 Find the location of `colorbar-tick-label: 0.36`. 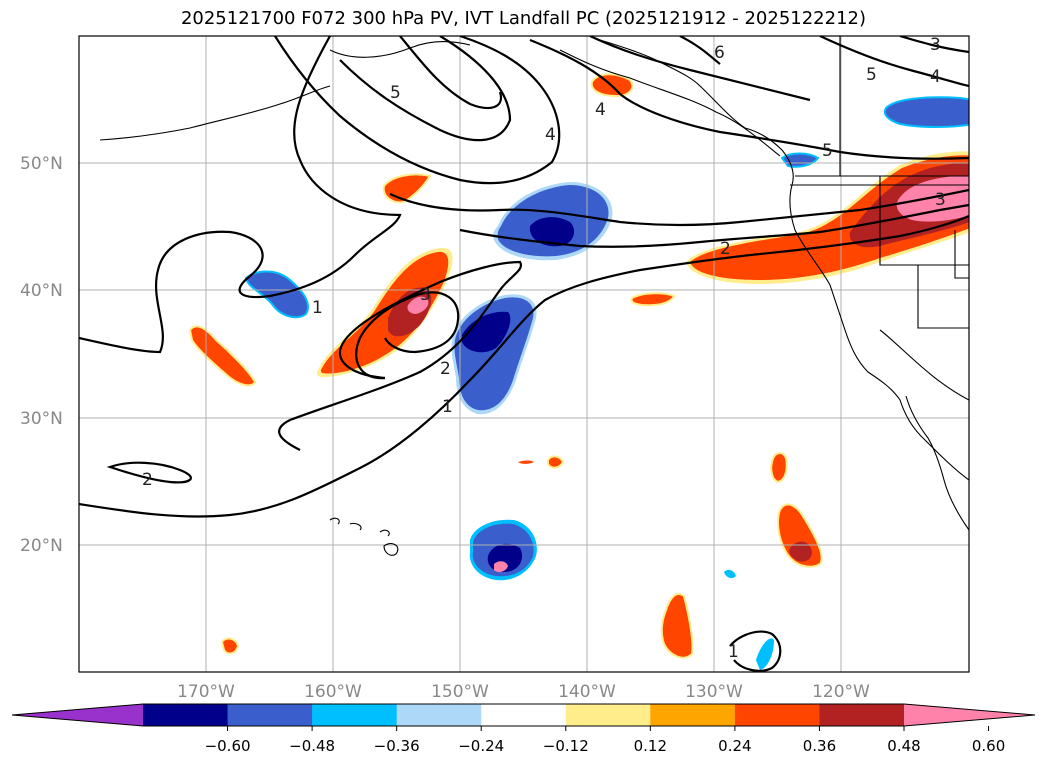

colorbar-tick-label: 0.36 is located at coordinates (819, 746).